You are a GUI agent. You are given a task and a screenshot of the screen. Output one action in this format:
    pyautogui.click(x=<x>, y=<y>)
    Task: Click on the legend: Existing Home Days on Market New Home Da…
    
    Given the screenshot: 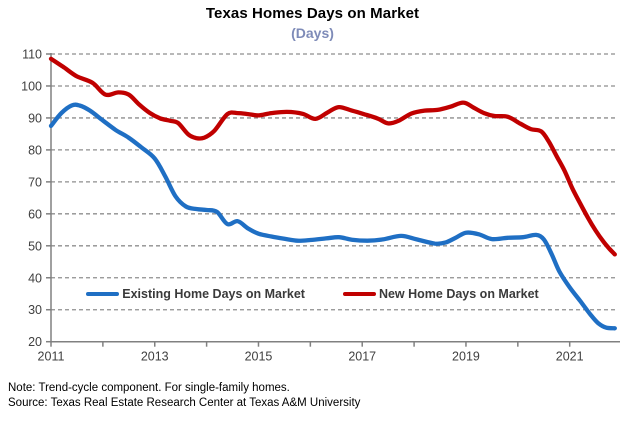 What is the action you would take?
    pyautogui.click(x=312, y=294)
    